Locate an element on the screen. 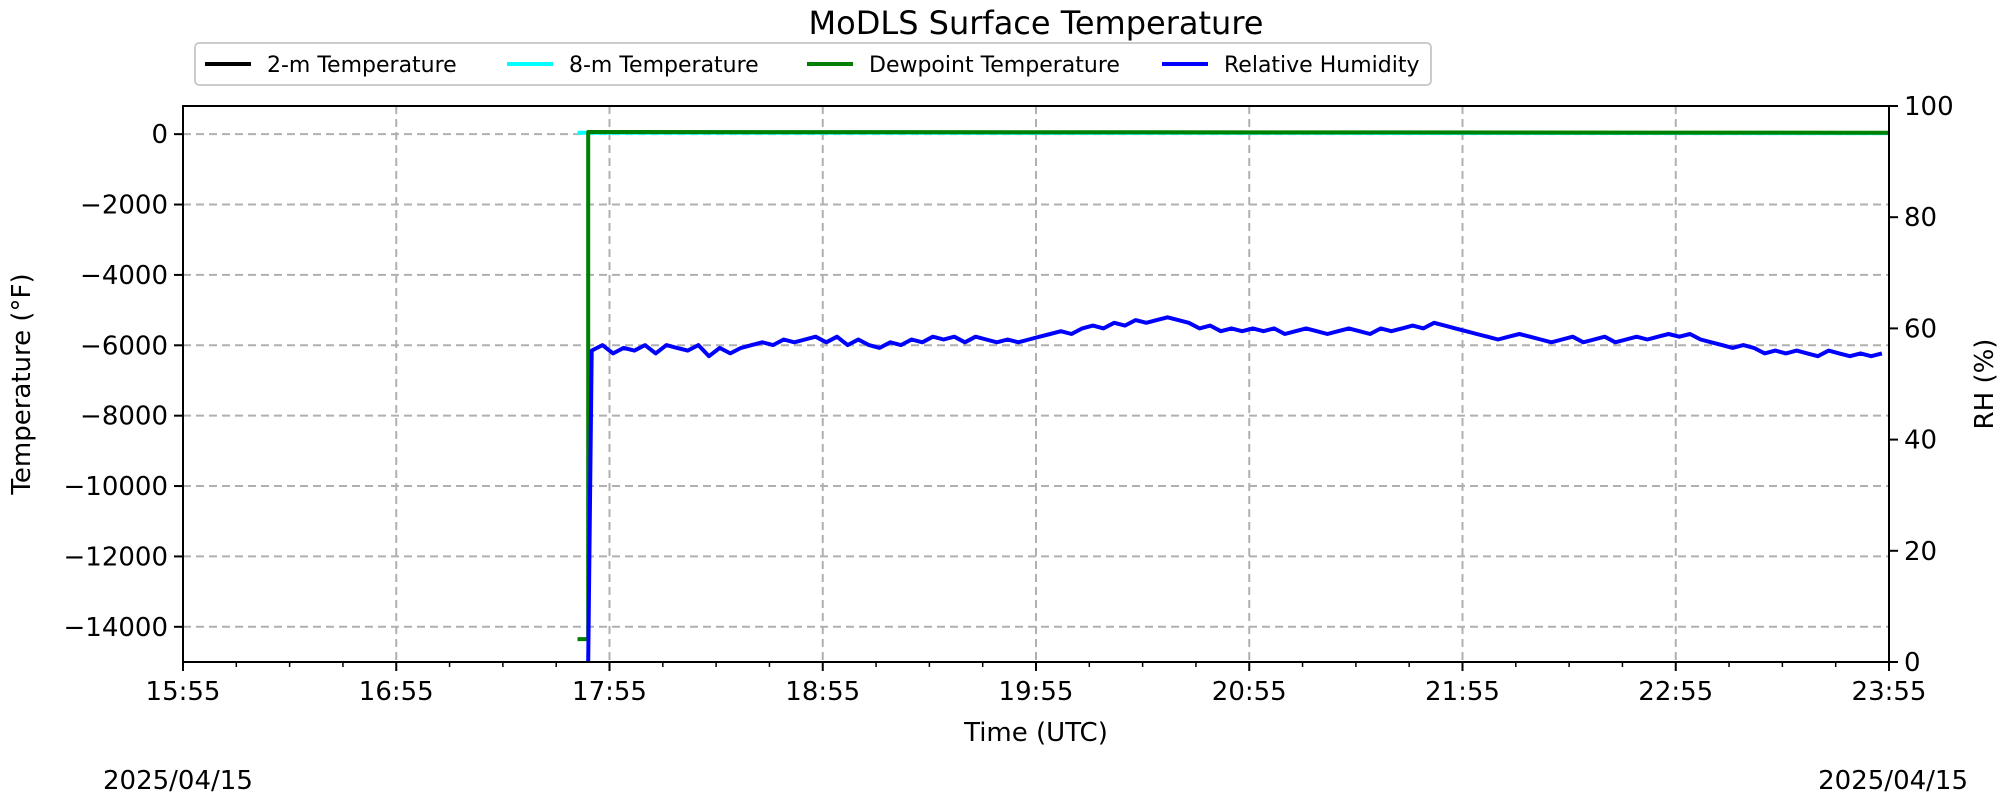  x-tick-label: 18:55 is located at coordinates (822, 692).